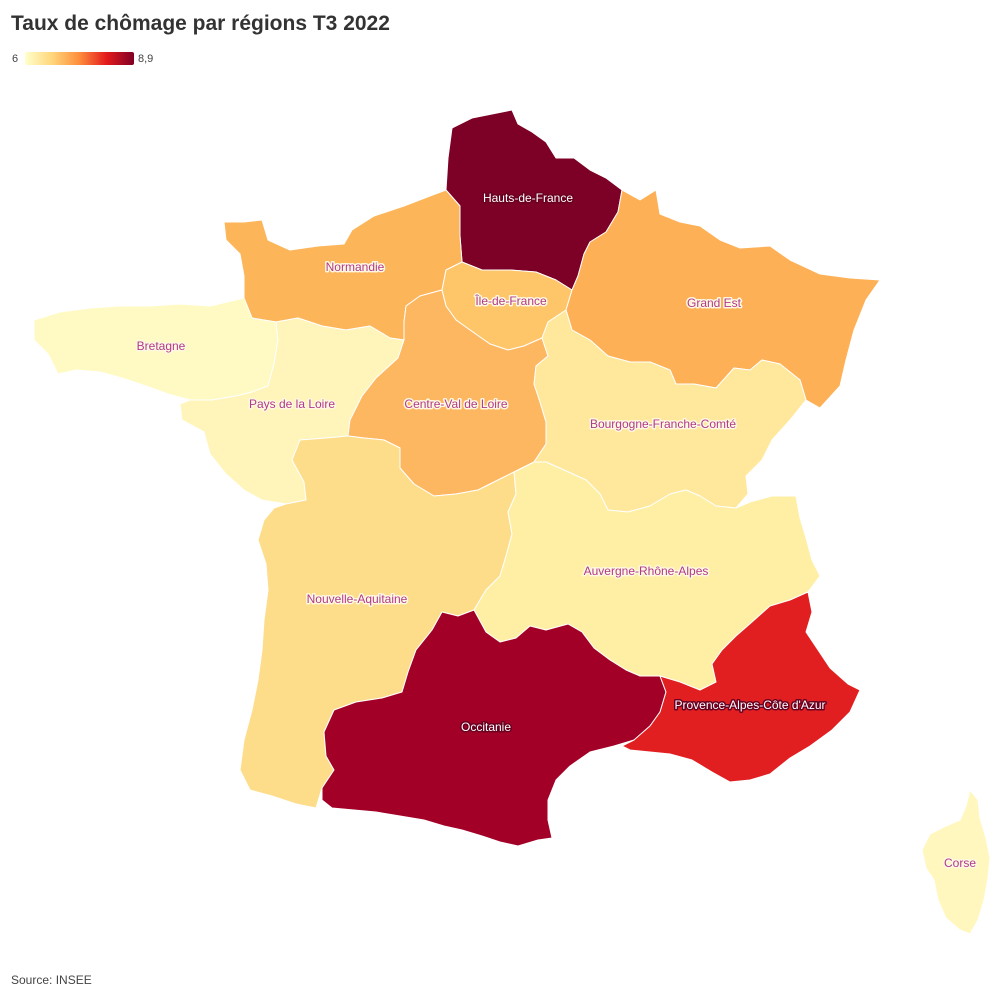  I want to click on label-centre-val-de-loire: Centre-Val de Loire, so click(455, 404).